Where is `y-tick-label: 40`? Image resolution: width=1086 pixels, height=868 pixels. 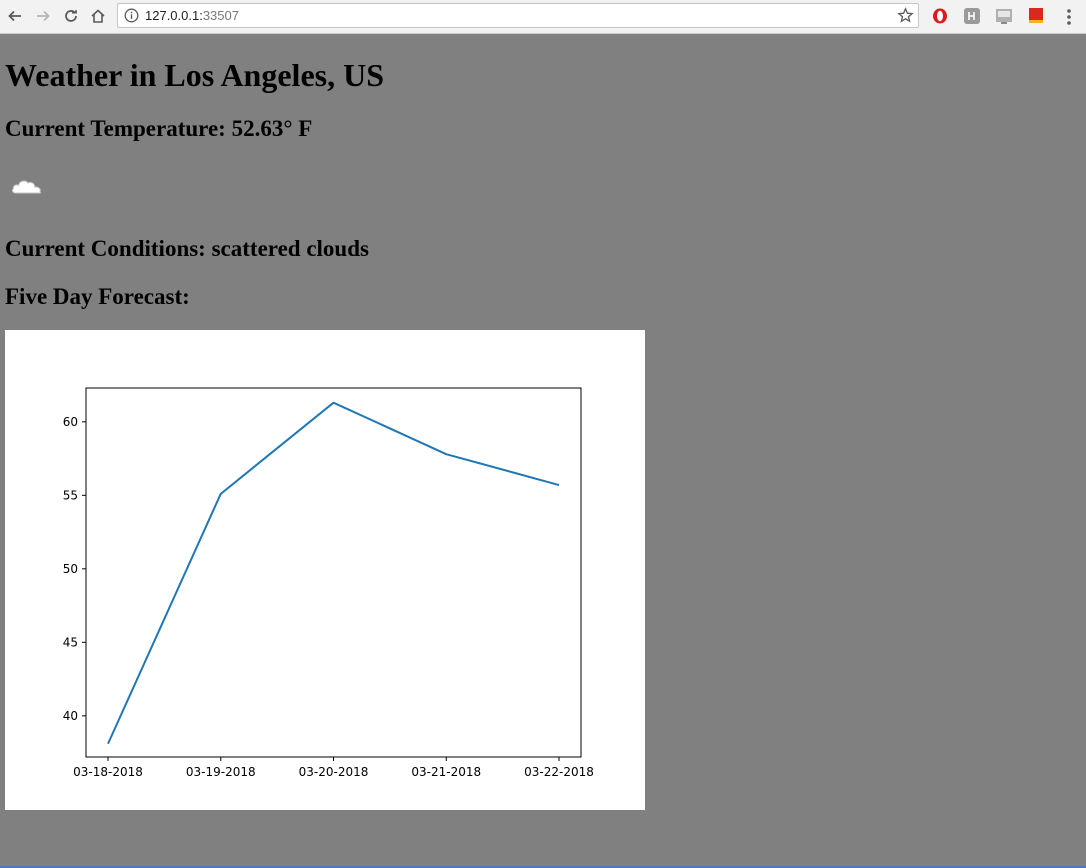 y-tick-label: 40 is located at coordinates (70, 716).